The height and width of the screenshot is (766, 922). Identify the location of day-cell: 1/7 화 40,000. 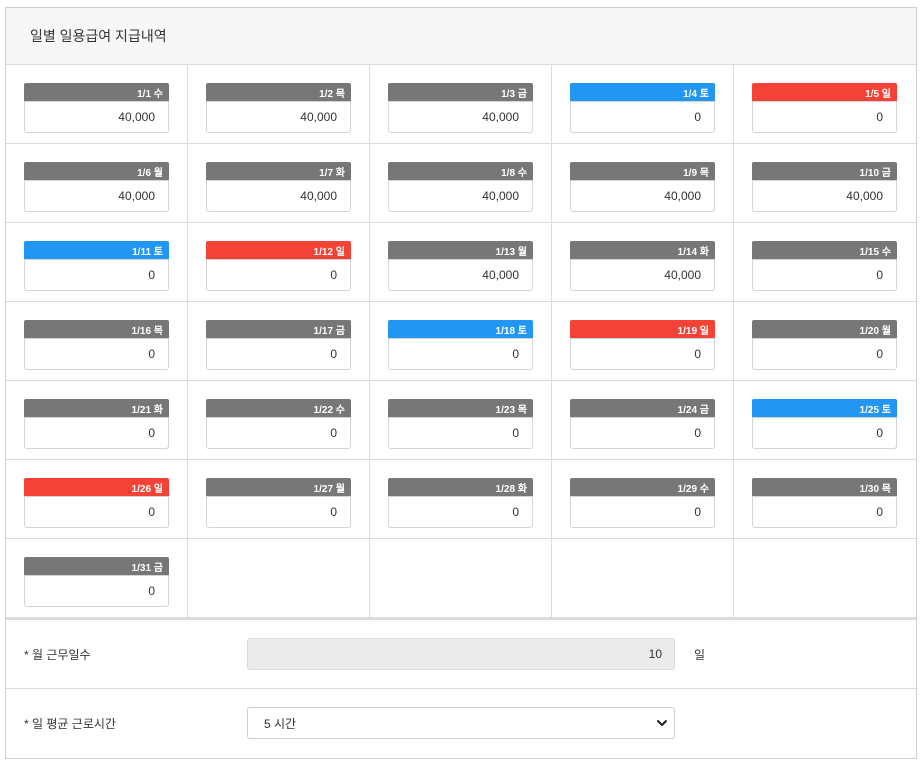
(279, 183).